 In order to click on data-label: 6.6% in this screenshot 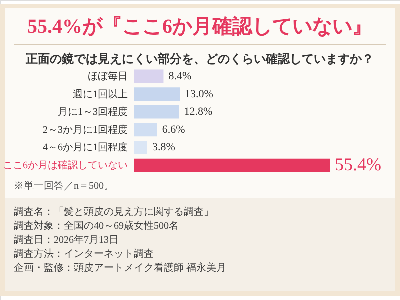, I will do `click(174, 130)`.